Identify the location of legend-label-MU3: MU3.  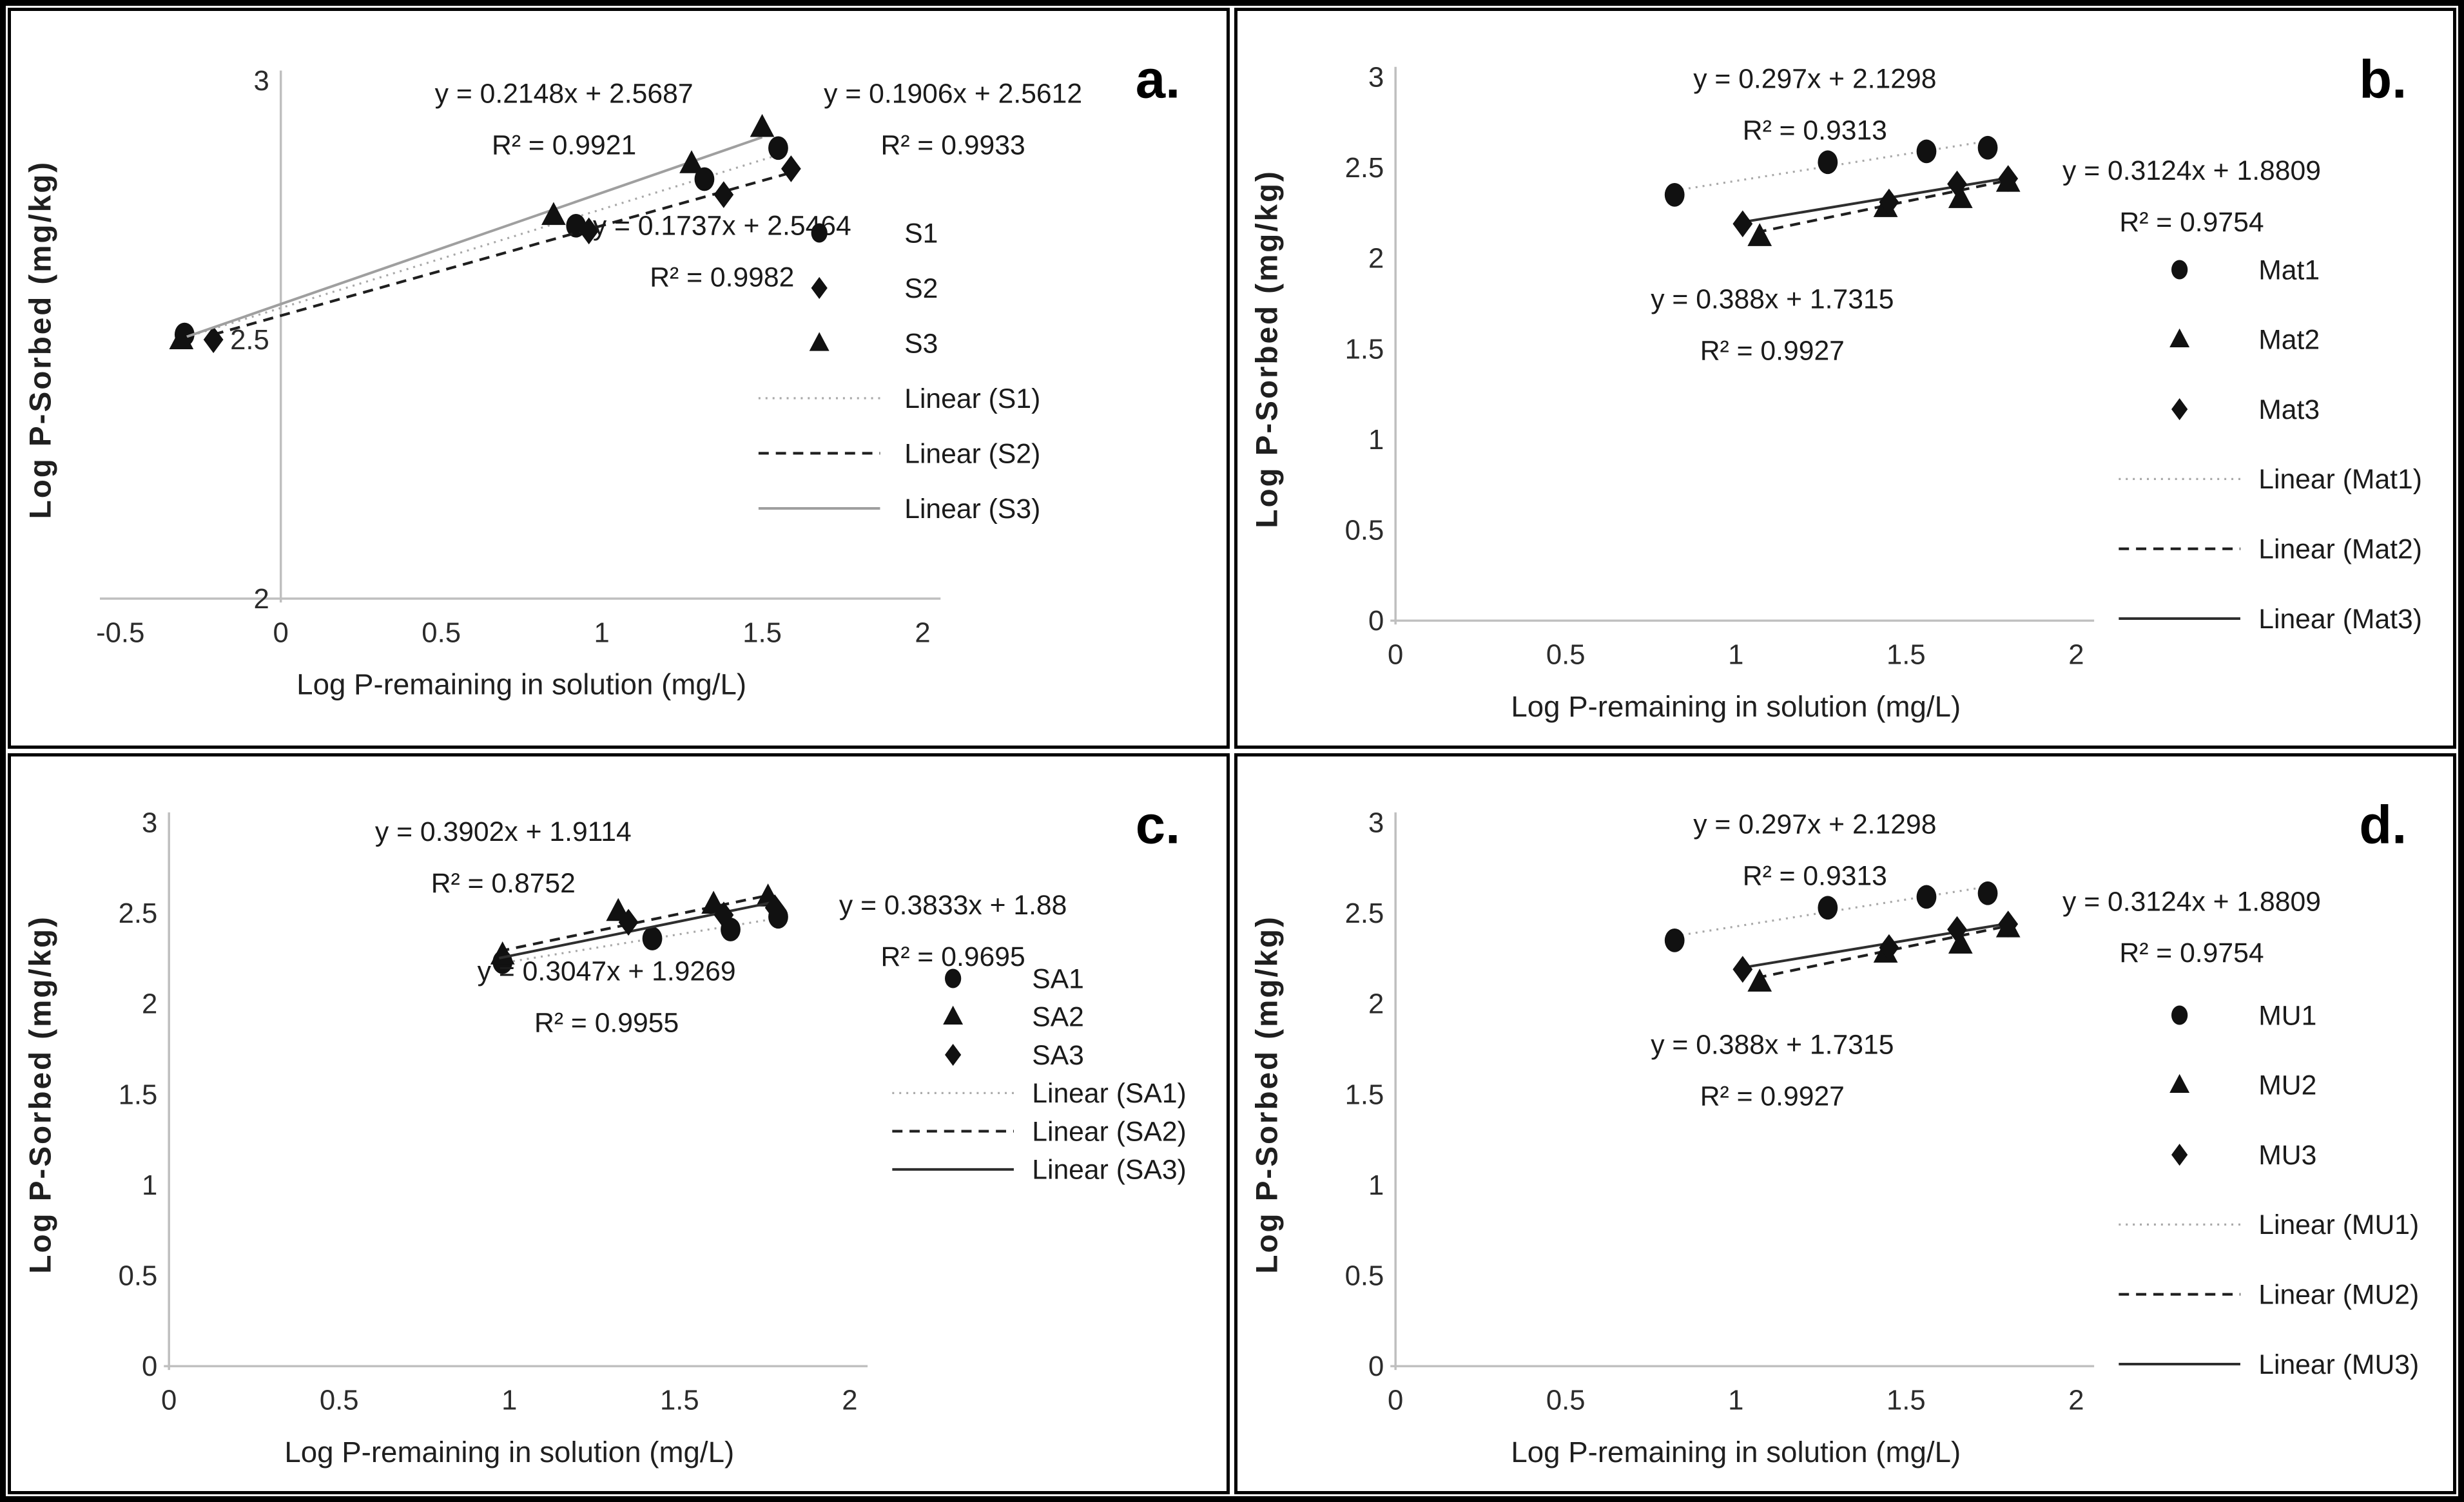
(2287, 1155).